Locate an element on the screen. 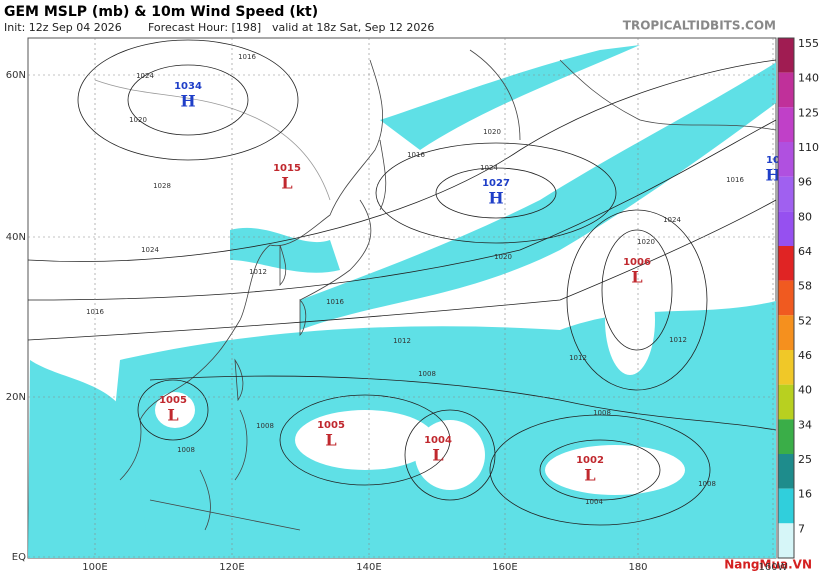 The height and width of the screenshot is (577, 819). colorbar-label: 52 is located at coordinates (805, 320).